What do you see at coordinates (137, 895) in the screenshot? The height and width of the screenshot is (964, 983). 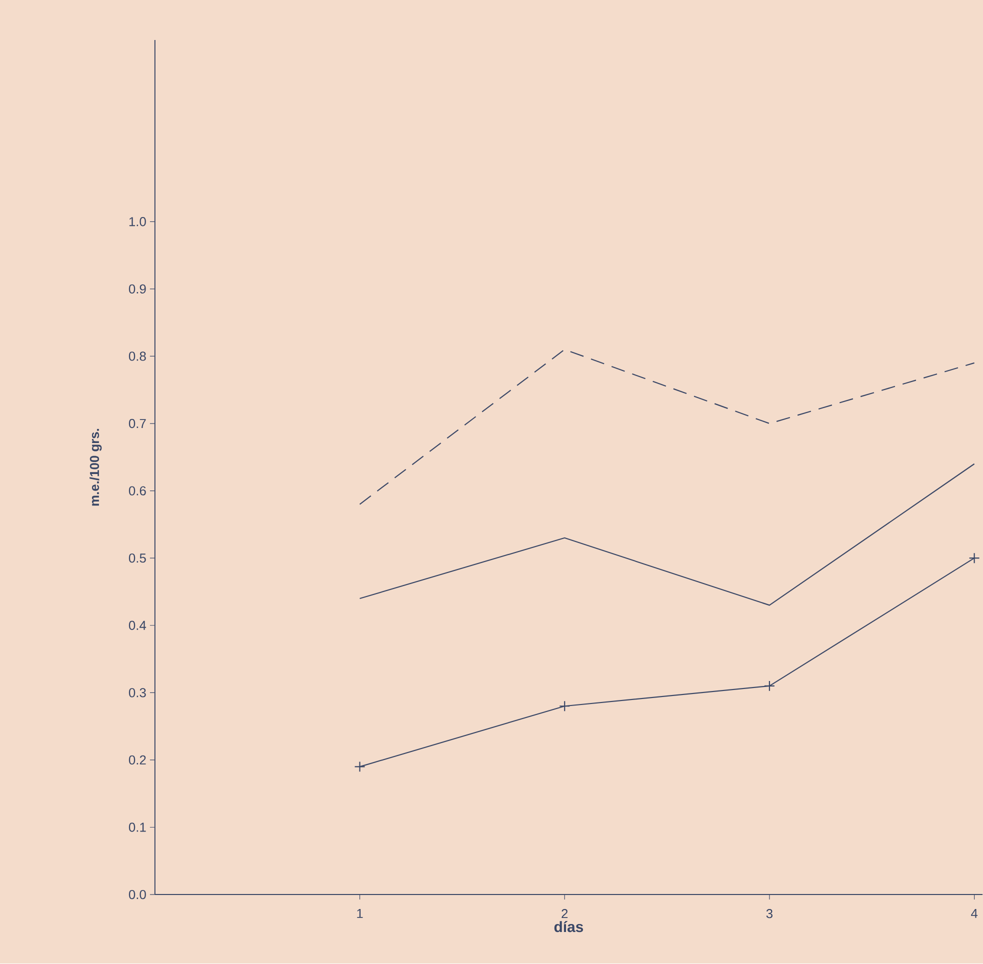 I see `y-tick-label: 0.0` at bounding box center [137, 895].